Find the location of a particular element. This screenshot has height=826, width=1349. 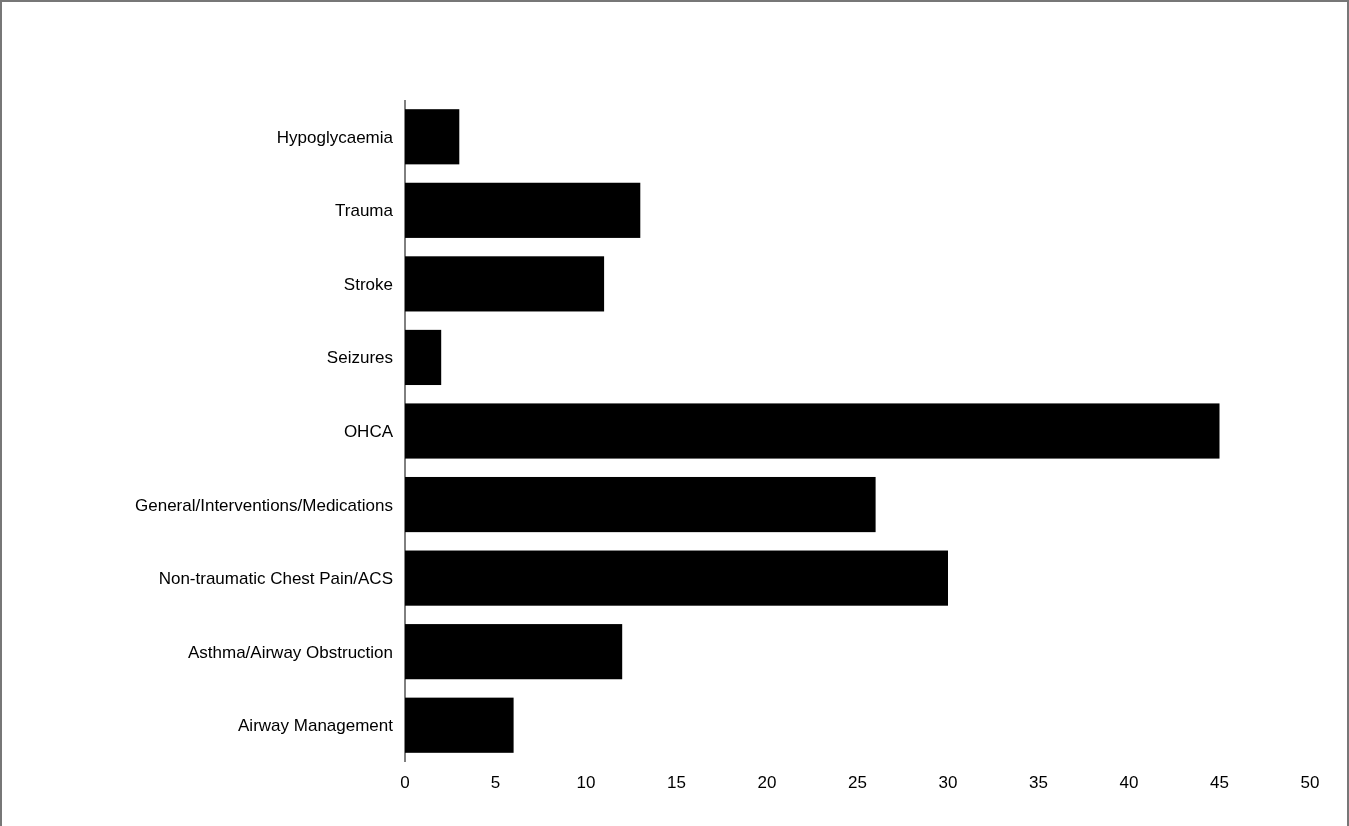

x-tick-label: 30 is located at coordinates (948, 782).